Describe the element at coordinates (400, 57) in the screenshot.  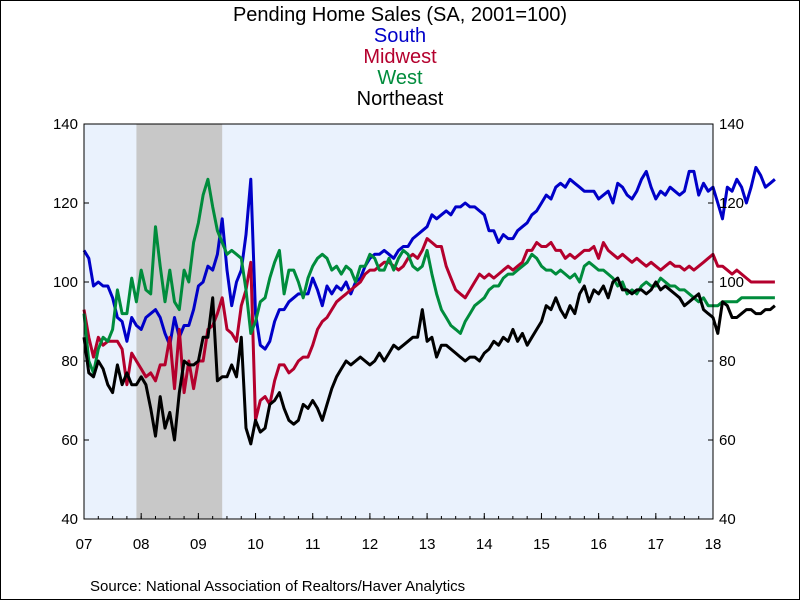
I see `legend-midwest: Midwest` at that location.